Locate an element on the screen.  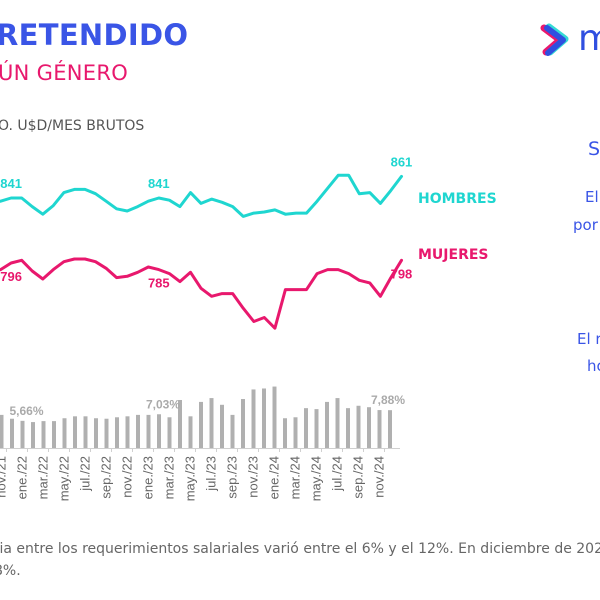
x-tick-label: sep./23 is located at coordinates (232, 477).